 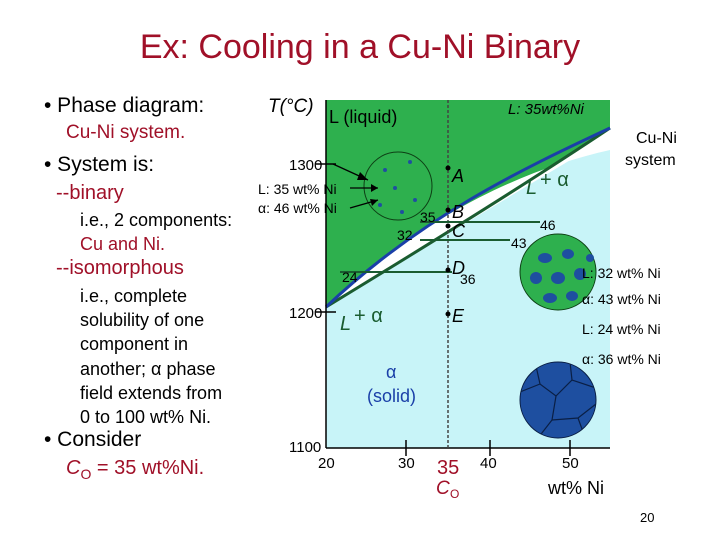 What do you see at coordinates (406, 463) in the screenshot?
I see `x-tick-label-30: 30` at bounding box center [406, 463].